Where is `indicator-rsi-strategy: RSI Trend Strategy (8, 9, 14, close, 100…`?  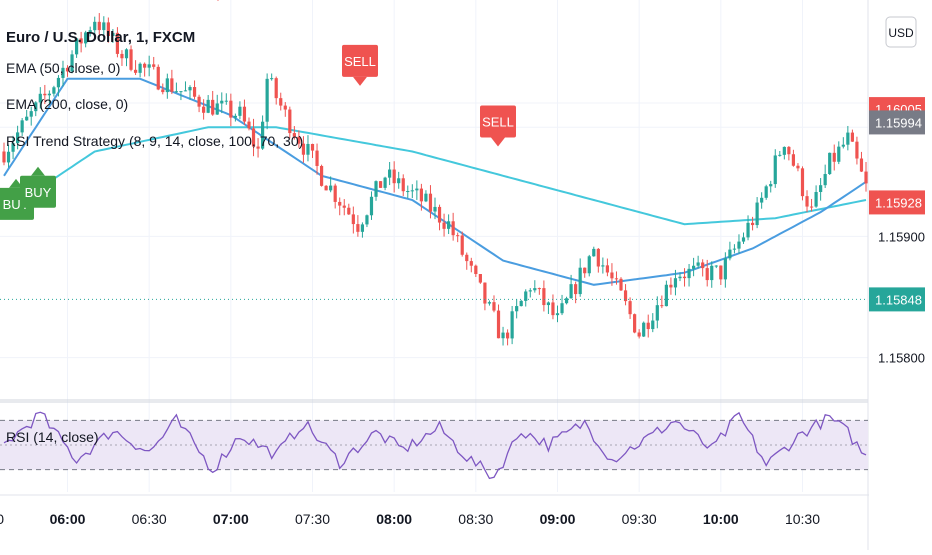
indicator-rsi-strategy: RSI Trend Strategy (8, 9, 14, close, 100… is located at coordinates (154, 141).